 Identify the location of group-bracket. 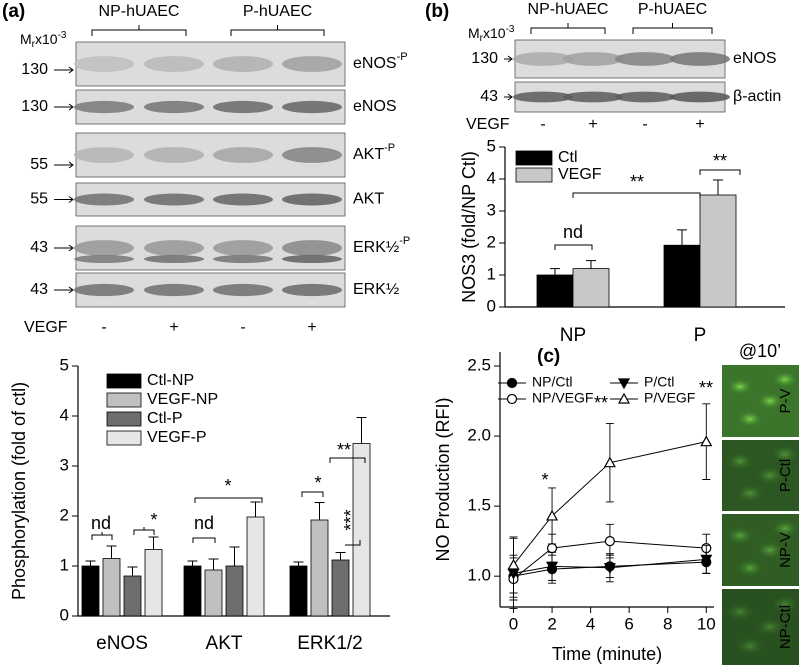
(568, 28).